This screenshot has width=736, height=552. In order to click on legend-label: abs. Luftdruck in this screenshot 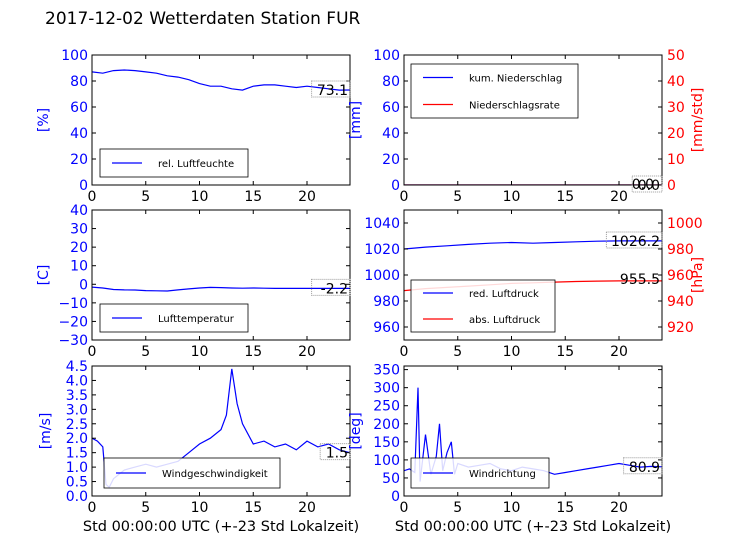, I will do `click(504, 320)`.